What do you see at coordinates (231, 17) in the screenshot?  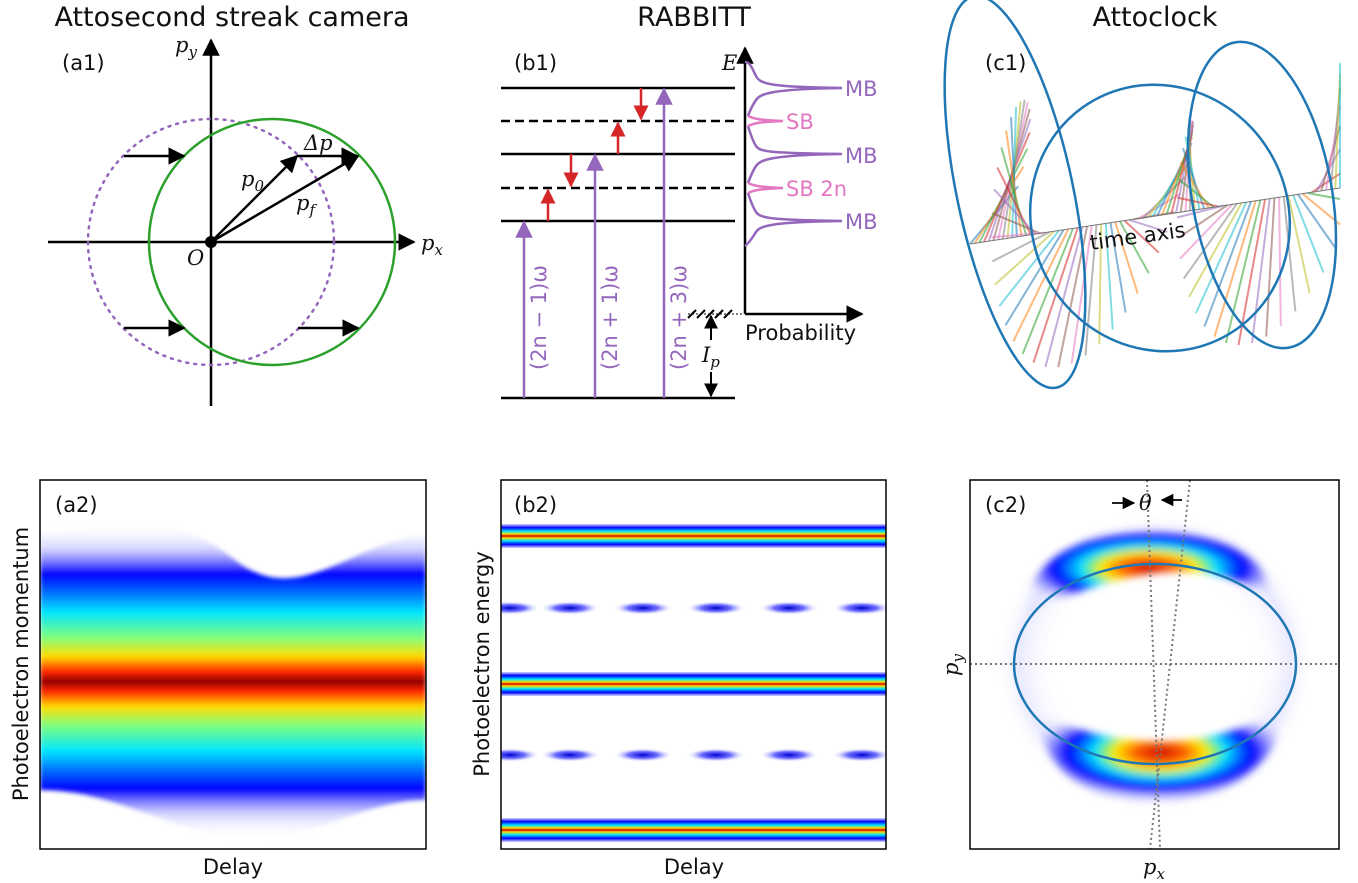 I see `title-streak-camera: Attosecond streak camera` at bounding box center [231, 17].